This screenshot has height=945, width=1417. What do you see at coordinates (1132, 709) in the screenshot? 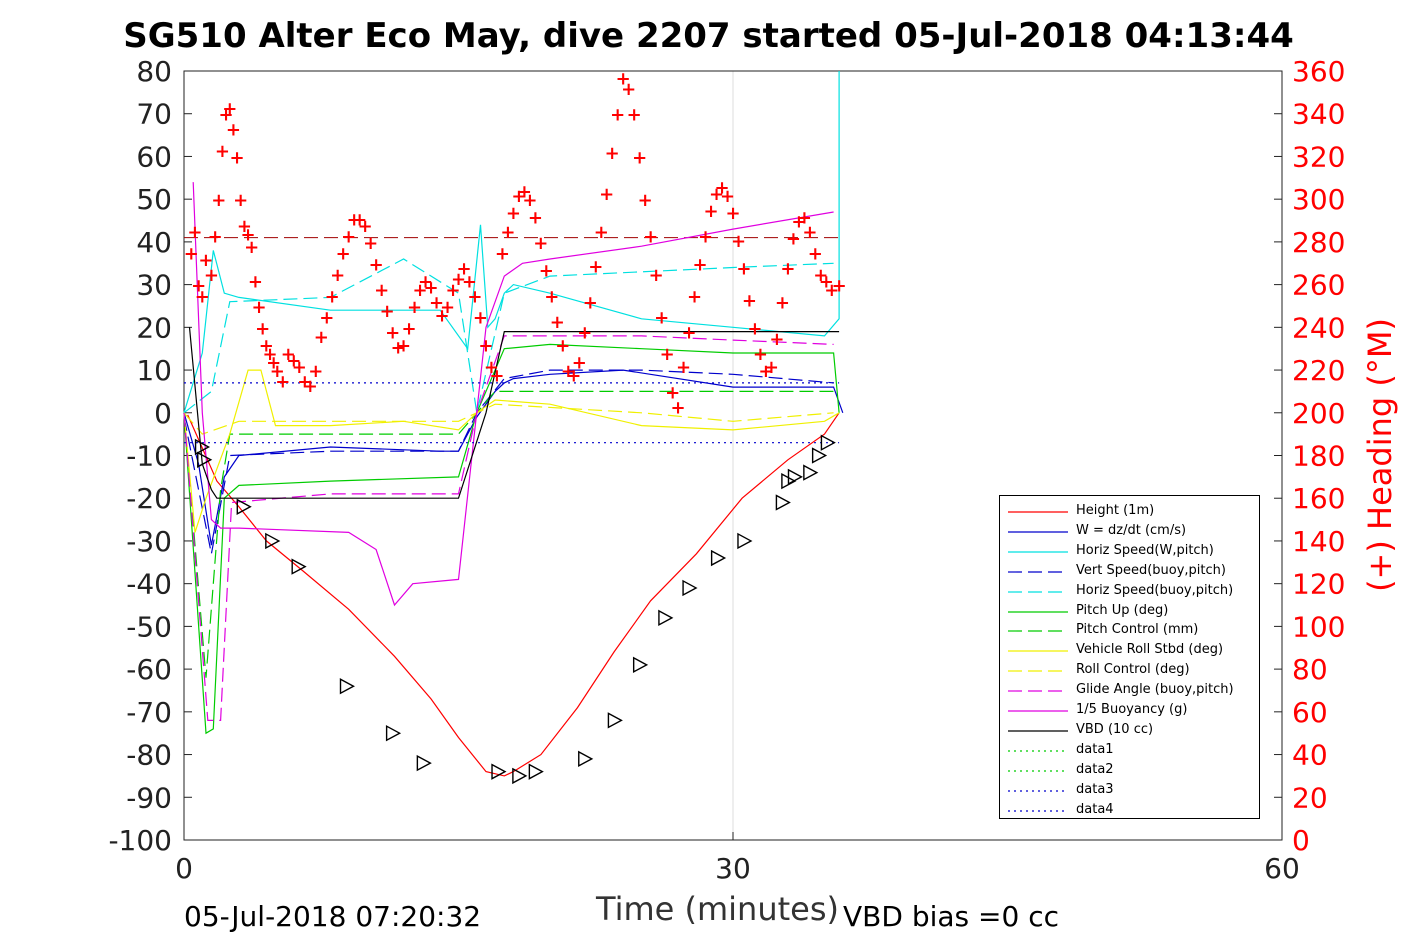
I see `legend-label: 1/5 Buoyancy (g)` at bounding box center [1132, 709].